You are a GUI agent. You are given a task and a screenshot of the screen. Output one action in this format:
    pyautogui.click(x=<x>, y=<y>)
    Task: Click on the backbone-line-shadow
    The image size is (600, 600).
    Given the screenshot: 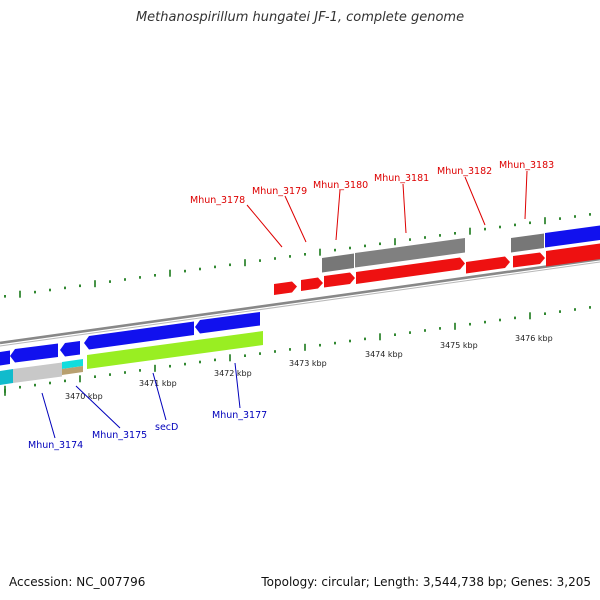 What is the action you would take?
    pyautogui.click(x=300, y=304)
    